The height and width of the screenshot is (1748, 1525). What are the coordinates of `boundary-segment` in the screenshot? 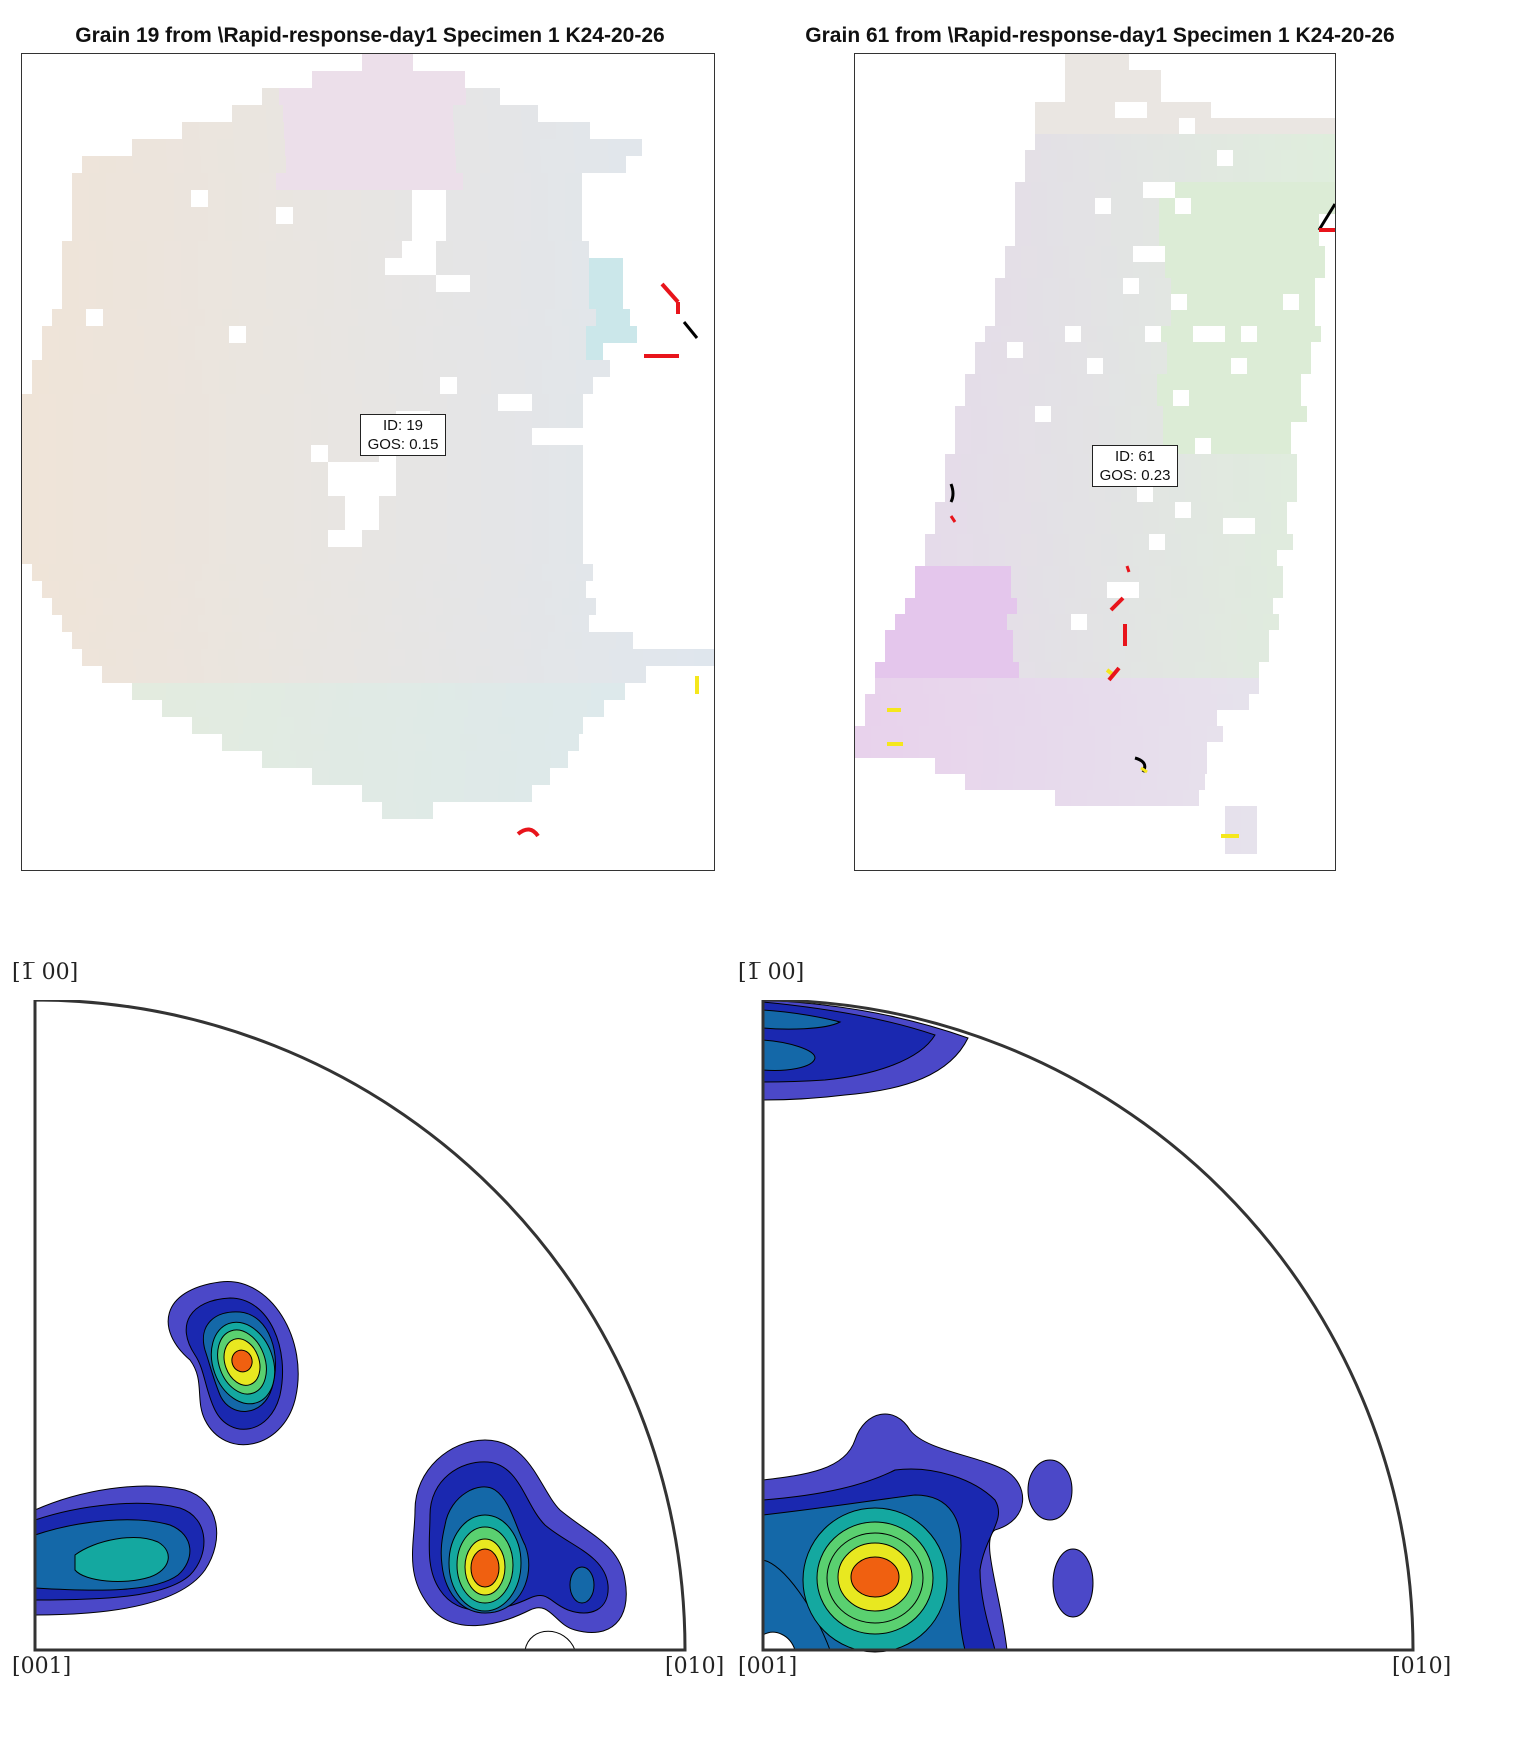 It's located at (1117, 604).